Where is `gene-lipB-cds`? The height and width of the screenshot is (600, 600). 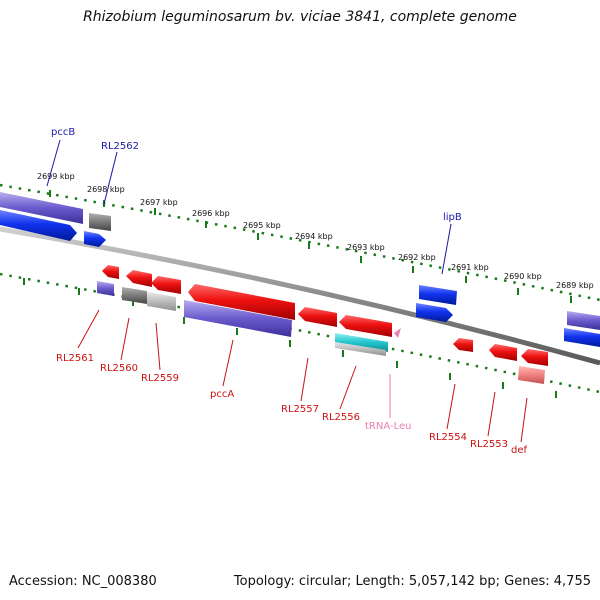
gene-lipB-cds is located at coordinates (434, 312).